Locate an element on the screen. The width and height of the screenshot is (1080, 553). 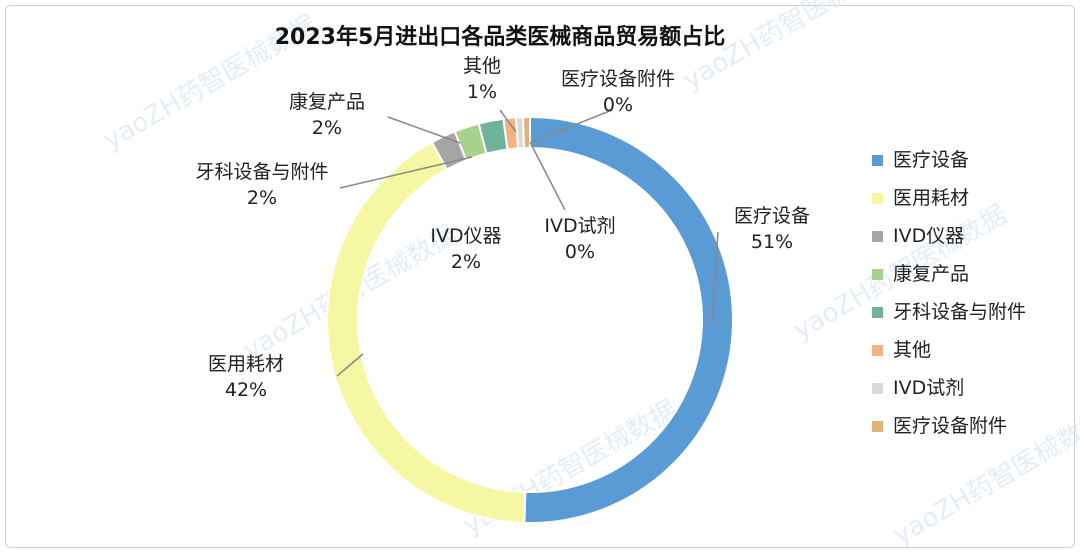
data-label-value-7: 0% is located at coordinates (618, 105).